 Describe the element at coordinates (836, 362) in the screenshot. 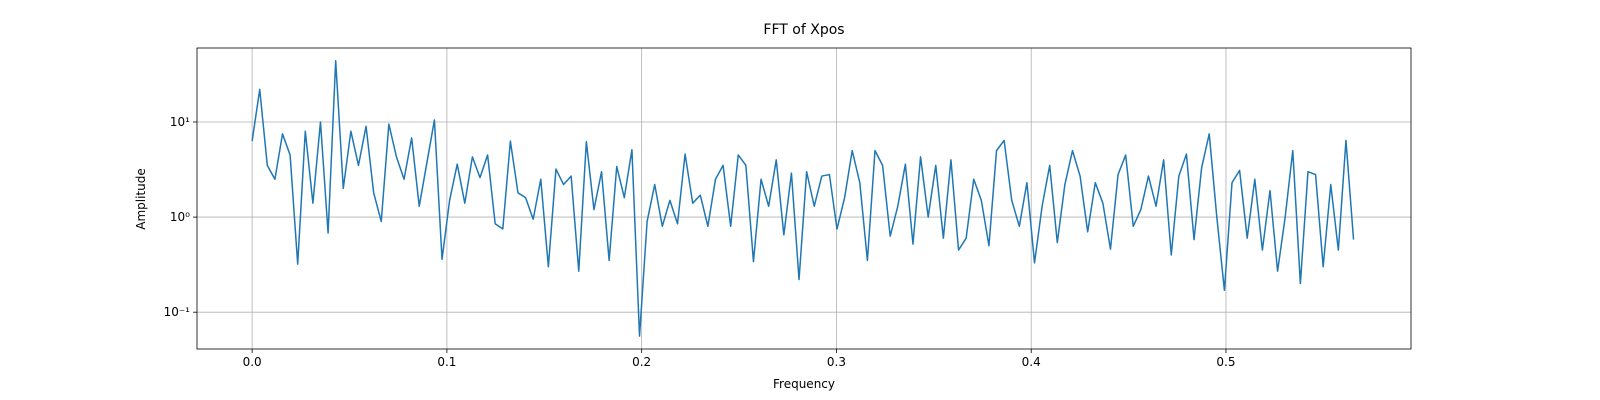

I see `x-tick-label: 0.3` at that location.